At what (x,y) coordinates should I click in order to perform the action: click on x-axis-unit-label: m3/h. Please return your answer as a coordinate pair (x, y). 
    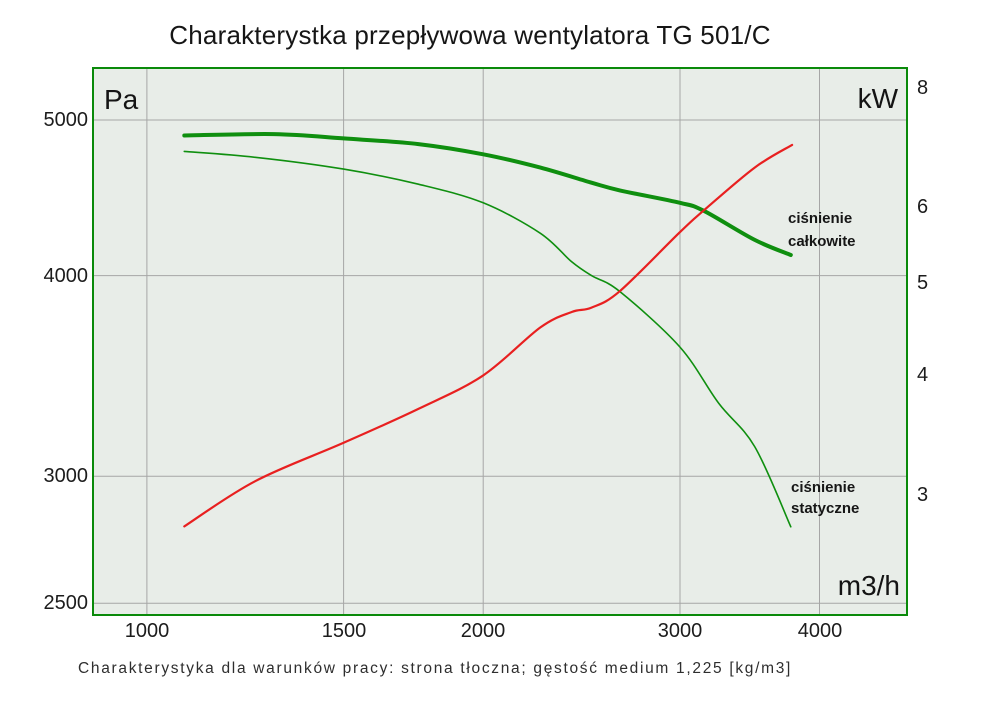
    Looking at the image, I should click on (868, 585).